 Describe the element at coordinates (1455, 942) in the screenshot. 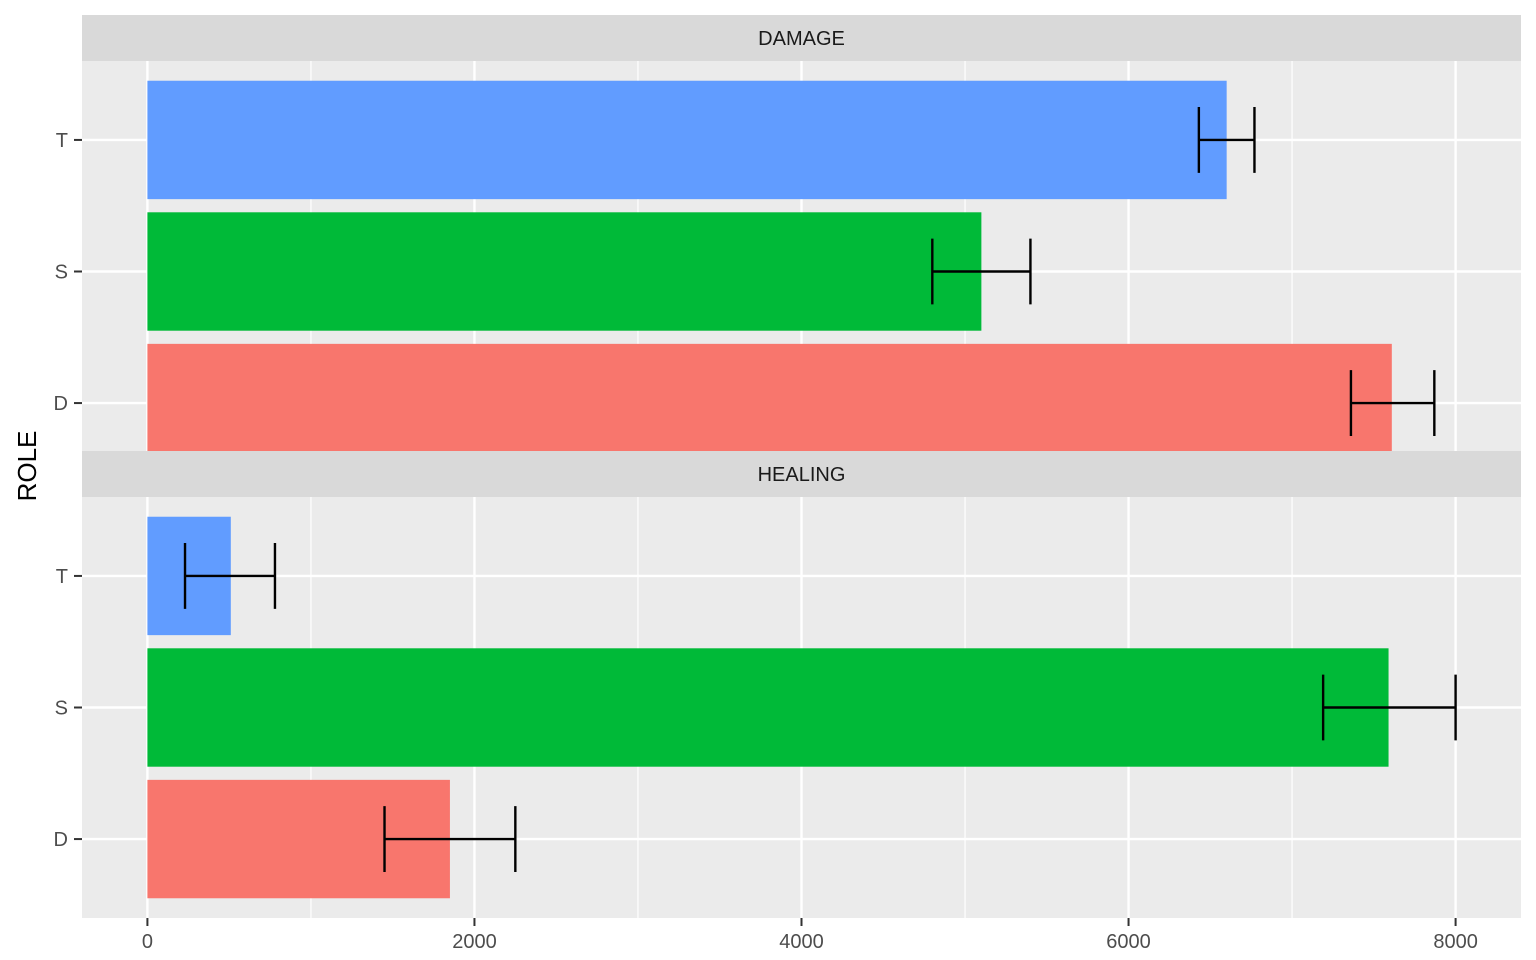

I see `x-tick-label: 8000` at that location.